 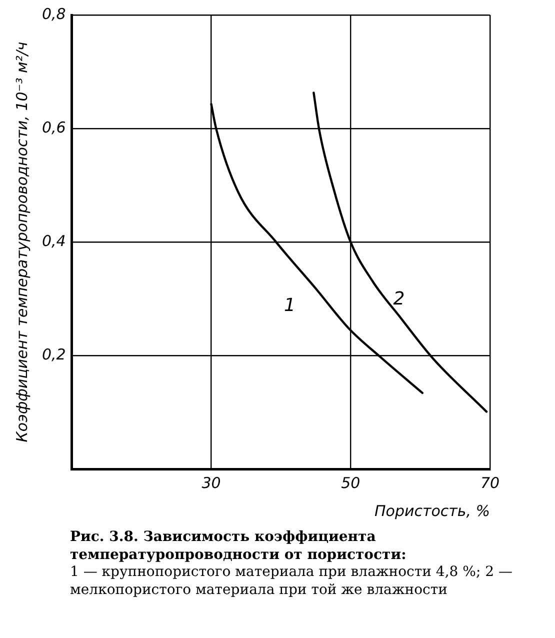 What do you see at coordinates (54, 13) in the screenshot?
I see `y-tick-label: 0,8` at bounding box center [54, 13].